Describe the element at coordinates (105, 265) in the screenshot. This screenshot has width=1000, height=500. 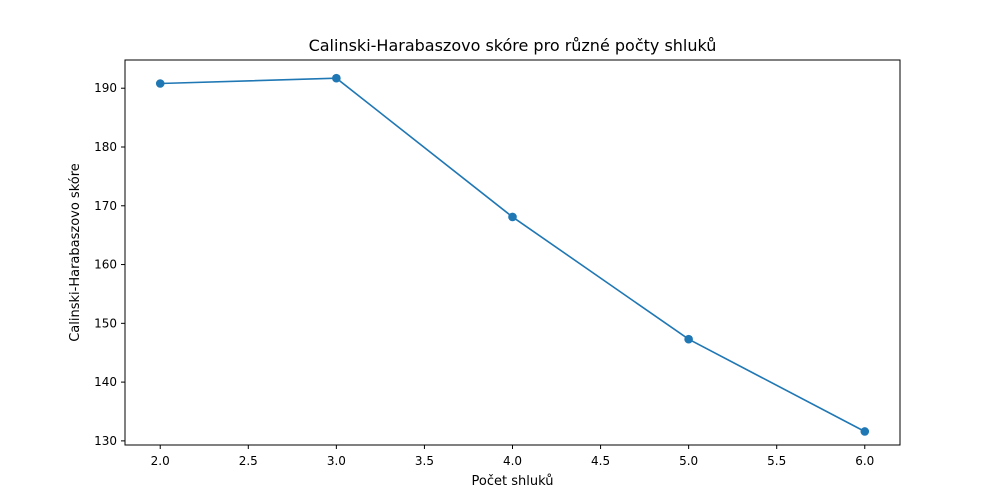
I see `y-tick-label: 160` at that location.